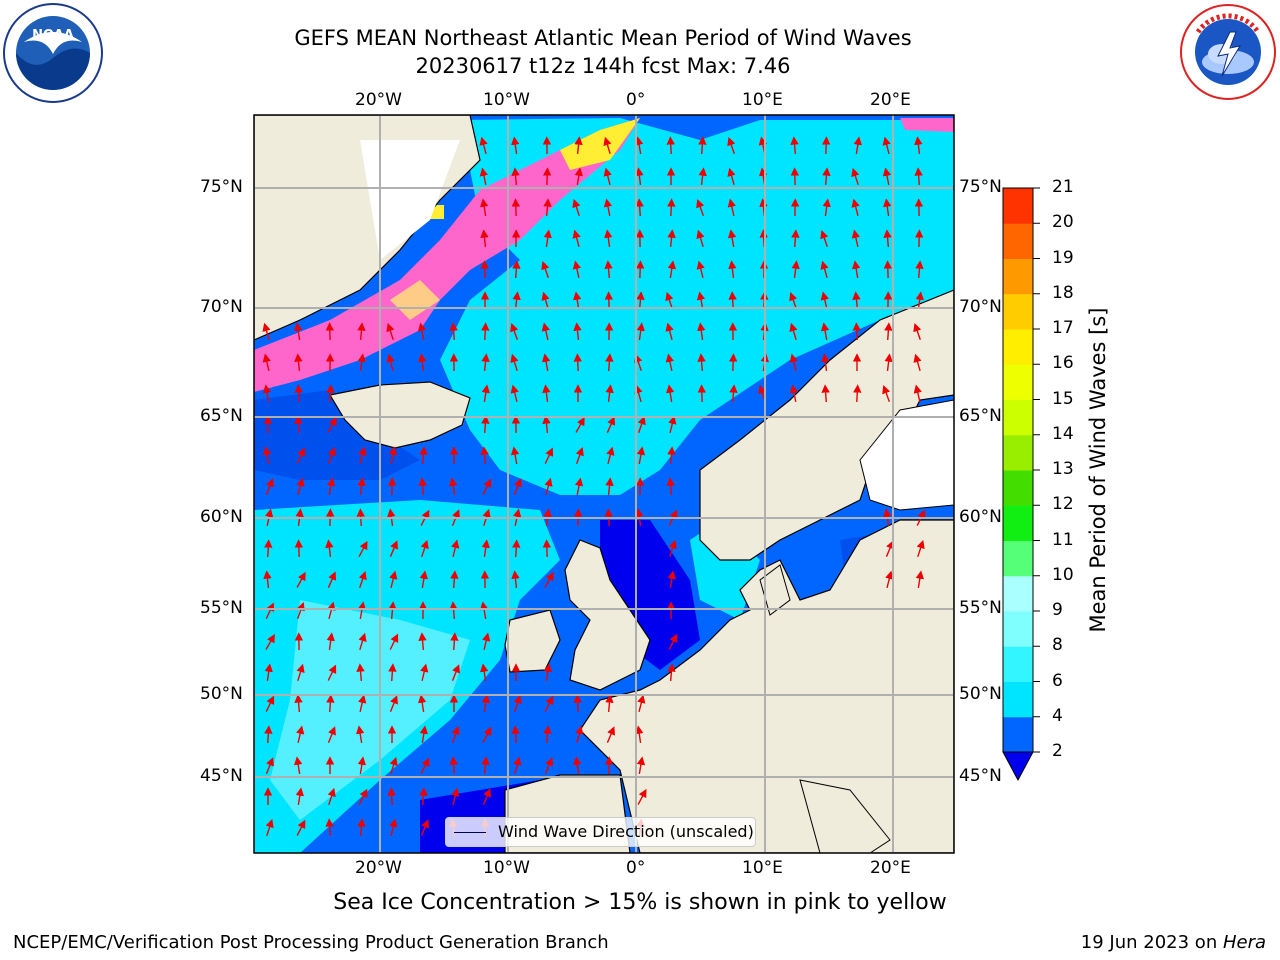 This screenshot has width=1280, height=960. Describe the element at coordinates (980, 608) in the screenshot. I see `lat-tick-right: 55°N` at that location.